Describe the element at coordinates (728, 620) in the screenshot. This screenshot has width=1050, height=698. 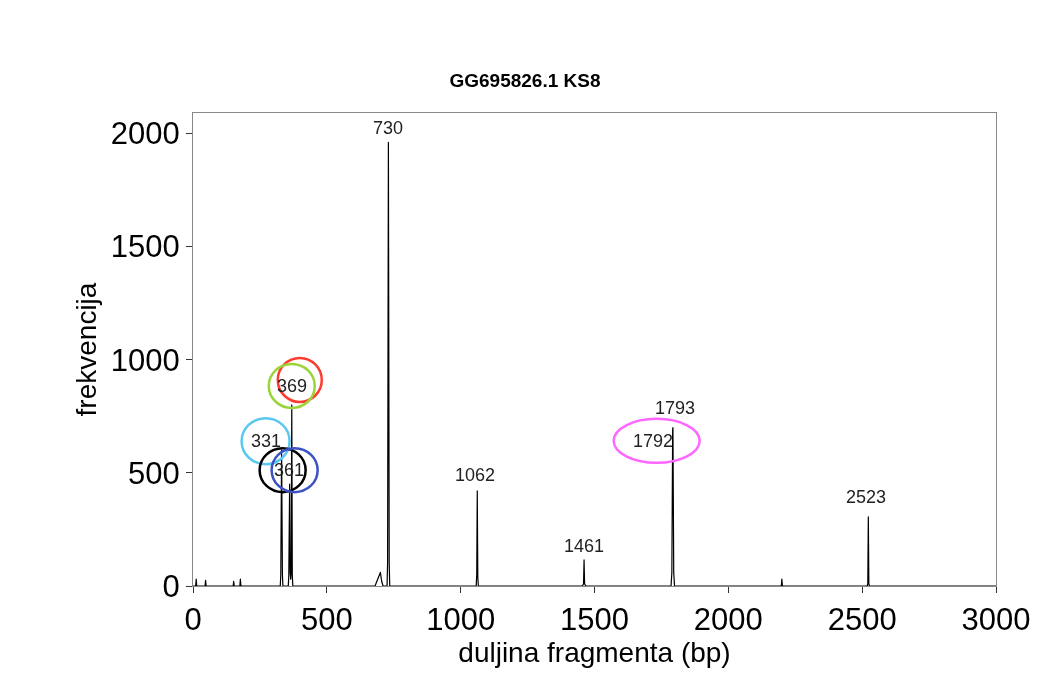
I see `x-tick-label: 2000` at that location.